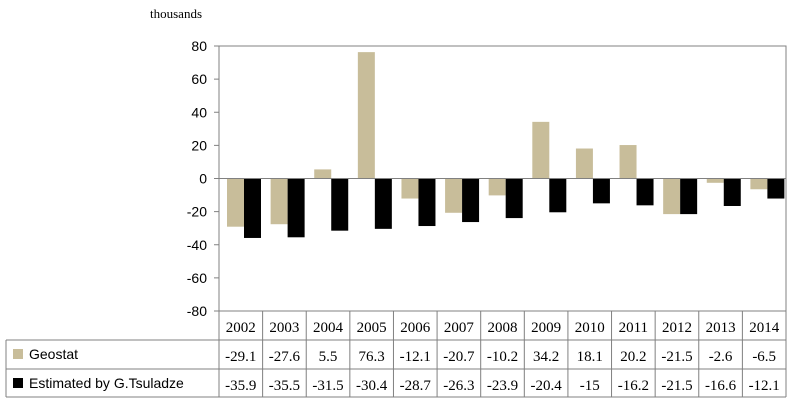 This screenshot has height=398, width=787. I want to click on category-label-2010: 2010, so click(590, 328).